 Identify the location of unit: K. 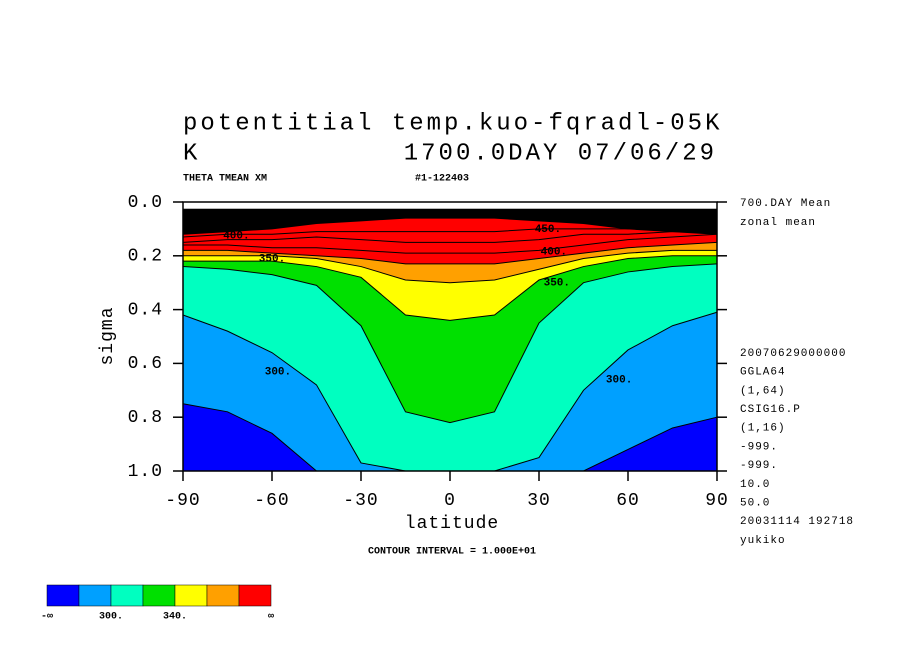
(191, 153).